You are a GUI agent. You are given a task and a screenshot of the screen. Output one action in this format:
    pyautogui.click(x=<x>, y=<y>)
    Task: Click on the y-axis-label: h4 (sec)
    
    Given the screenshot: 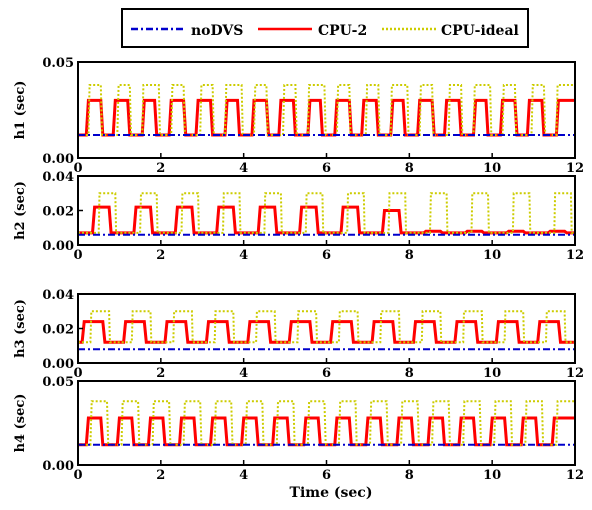 What is the action you would take?
    pyautogui.click(x=20, y=423)
    